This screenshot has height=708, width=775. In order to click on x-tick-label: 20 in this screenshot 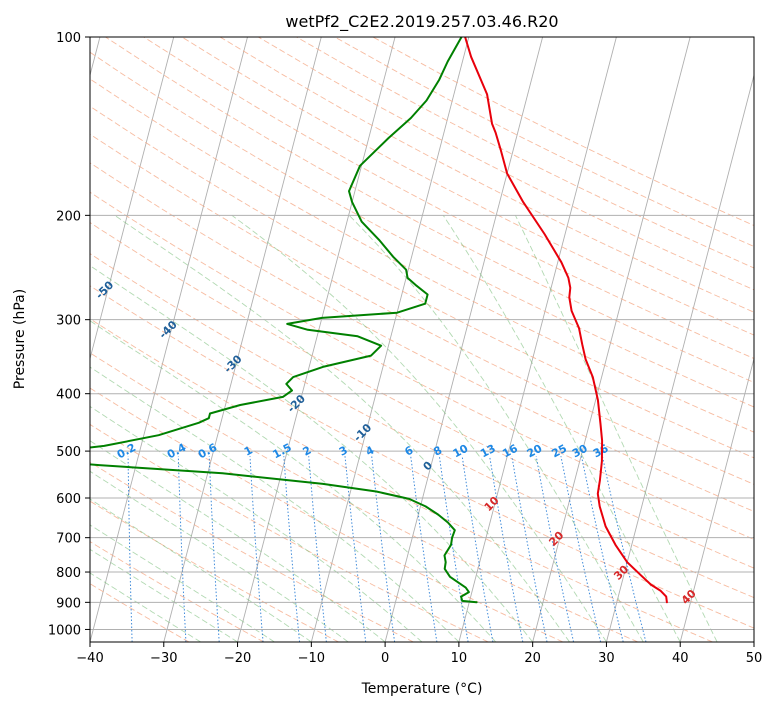, I will do `click(532, 658)`.